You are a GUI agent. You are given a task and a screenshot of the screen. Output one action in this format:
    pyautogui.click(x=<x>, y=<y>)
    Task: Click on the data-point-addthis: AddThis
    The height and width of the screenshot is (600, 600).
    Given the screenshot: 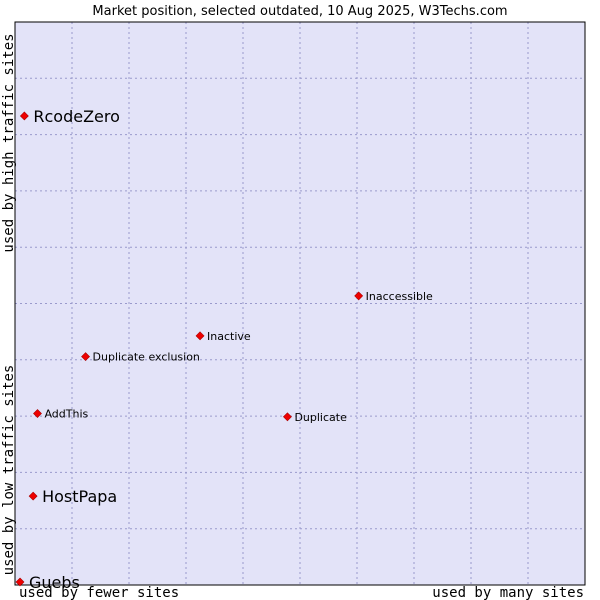 What is the action you would take?
    pyautogui.click(x=61, y=414)
    